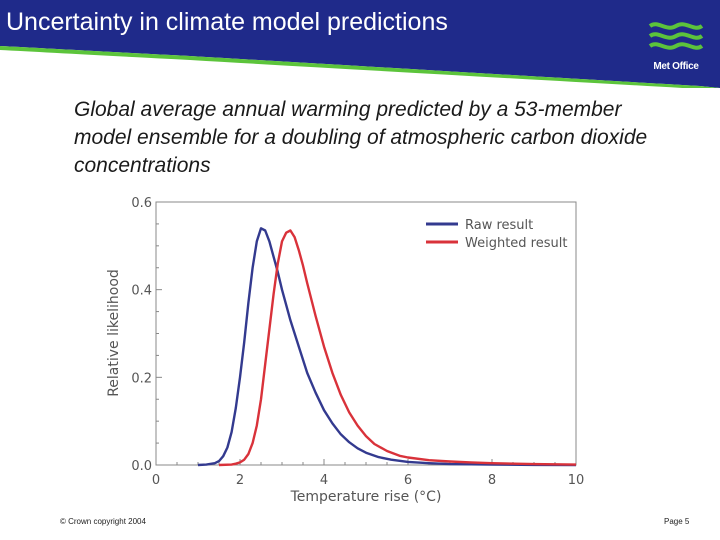  I want to click on legend-label: Raw result, so click(499, 225).